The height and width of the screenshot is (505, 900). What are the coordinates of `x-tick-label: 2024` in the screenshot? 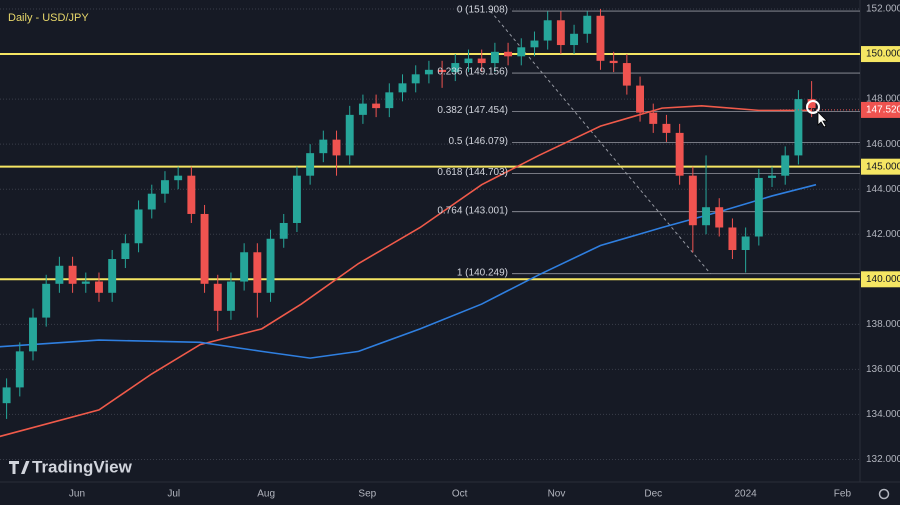 It's located at (746, 494).